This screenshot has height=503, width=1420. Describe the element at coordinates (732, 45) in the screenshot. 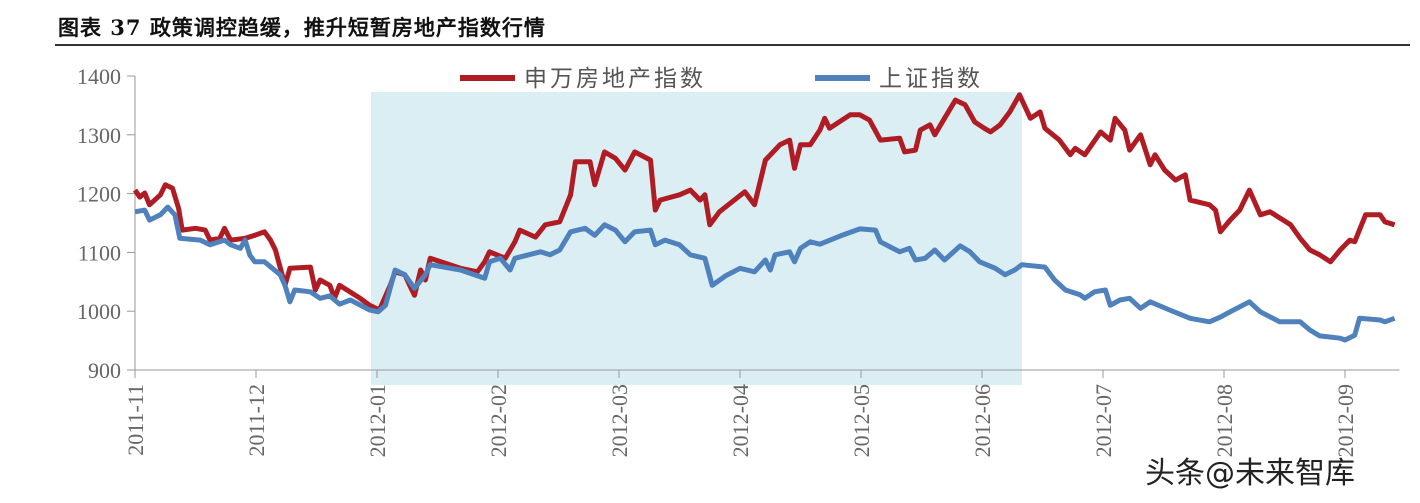

I see `title-divider` at that location.